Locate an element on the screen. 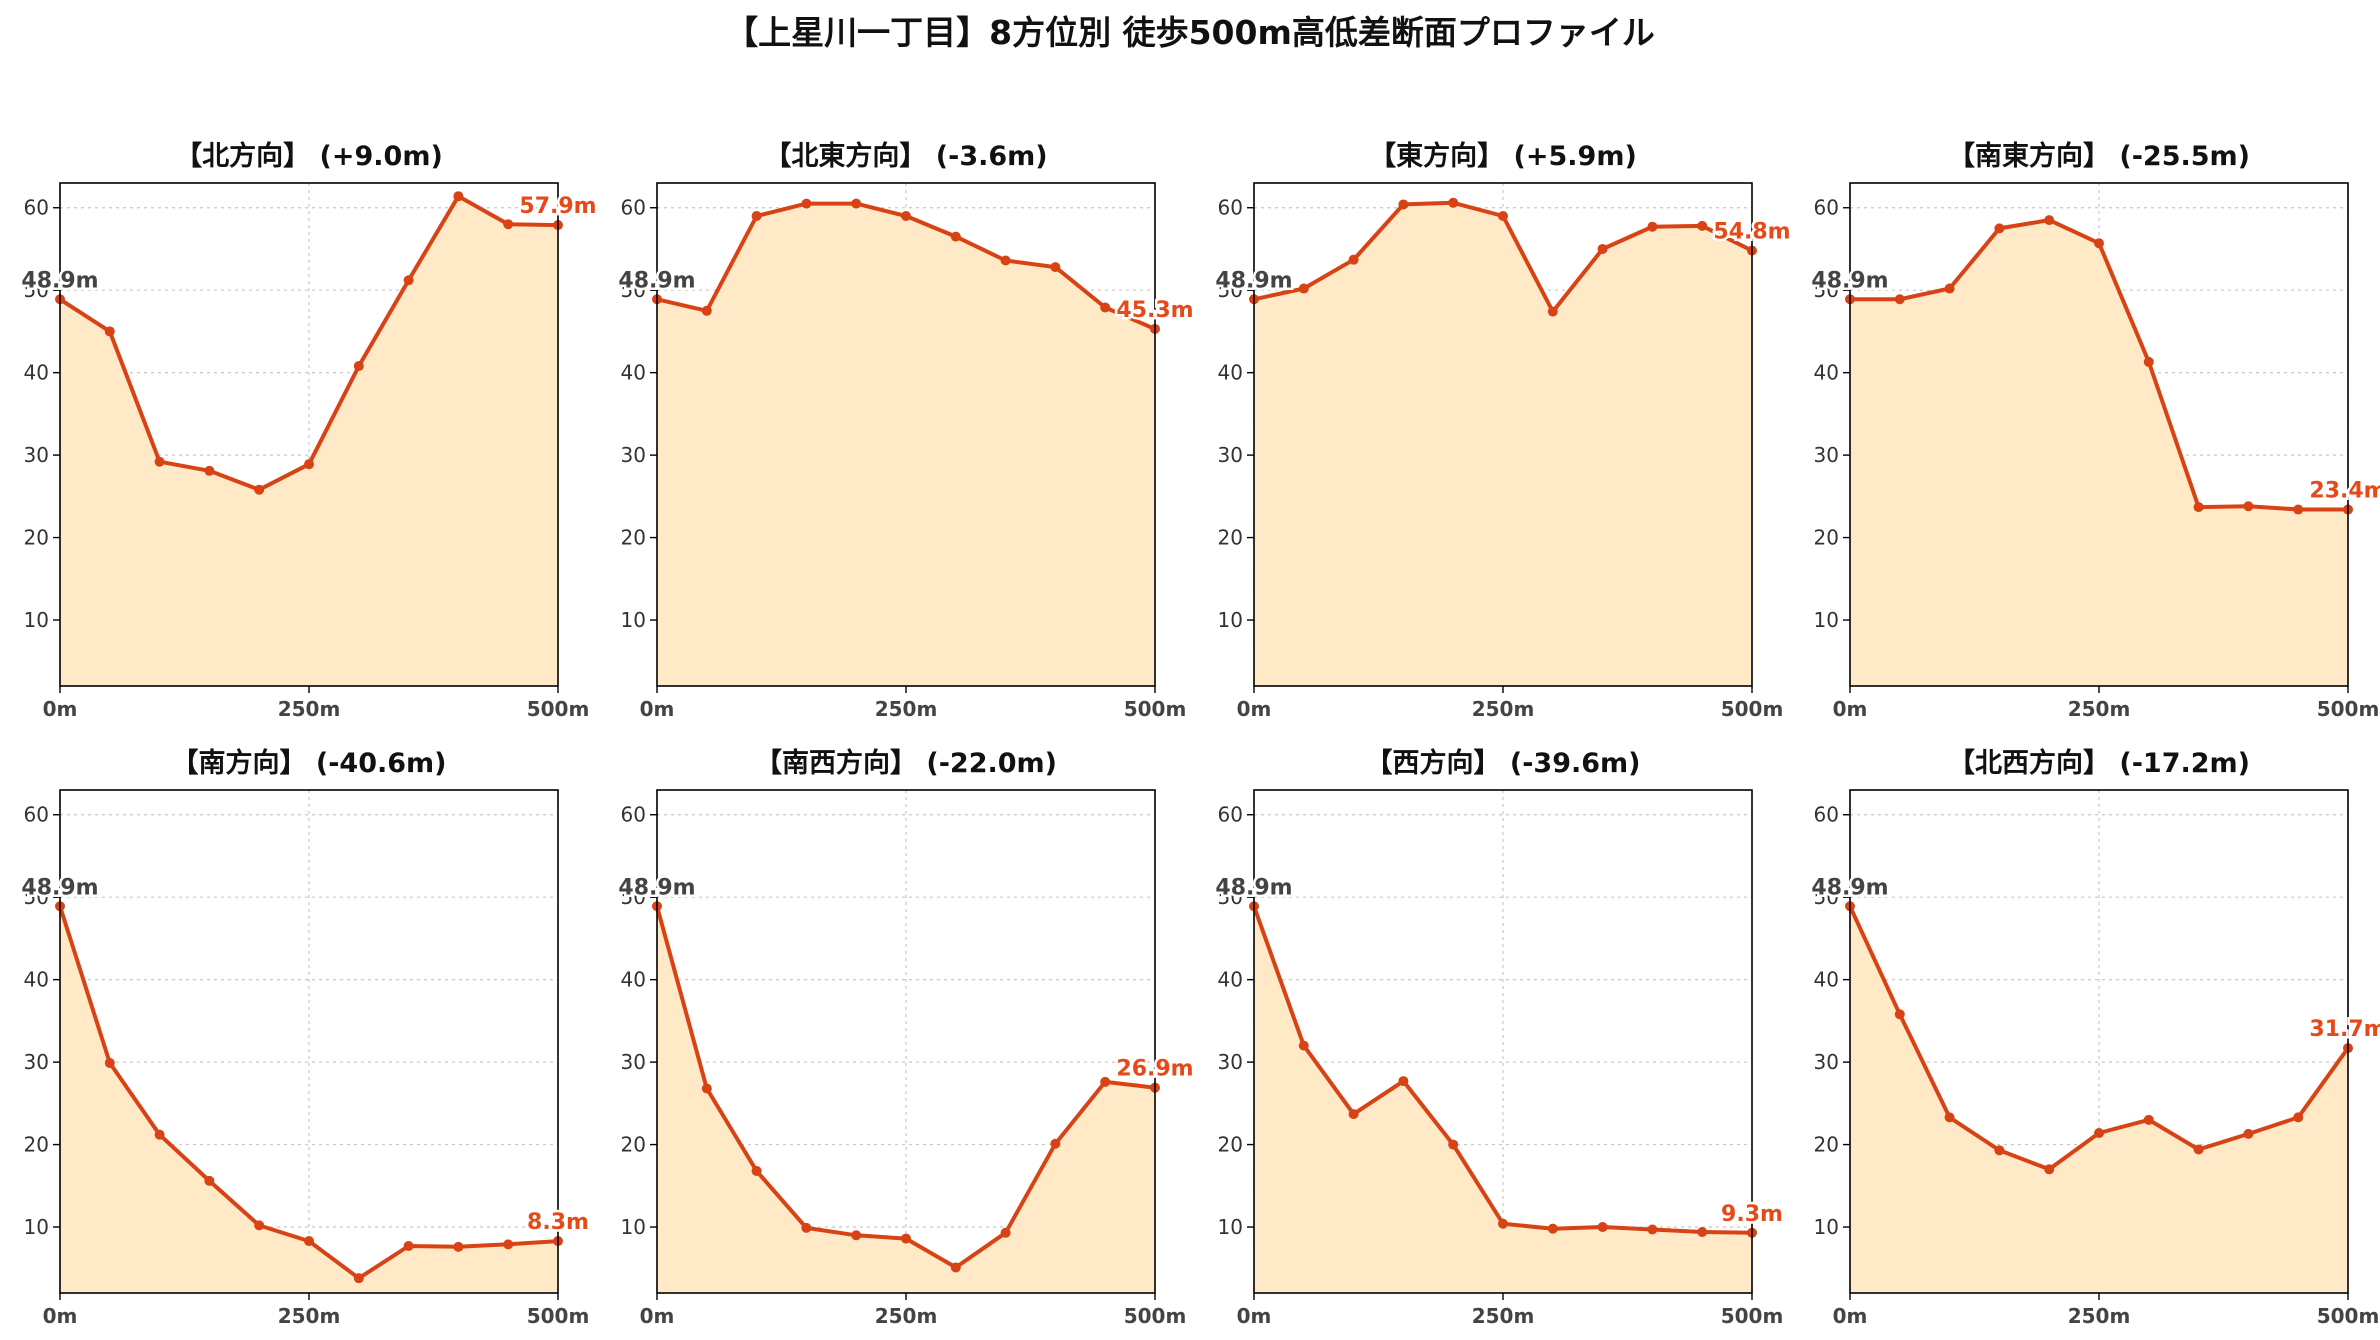  end-elevation-label: 26.9m is located at coordinates (1154, 1069).